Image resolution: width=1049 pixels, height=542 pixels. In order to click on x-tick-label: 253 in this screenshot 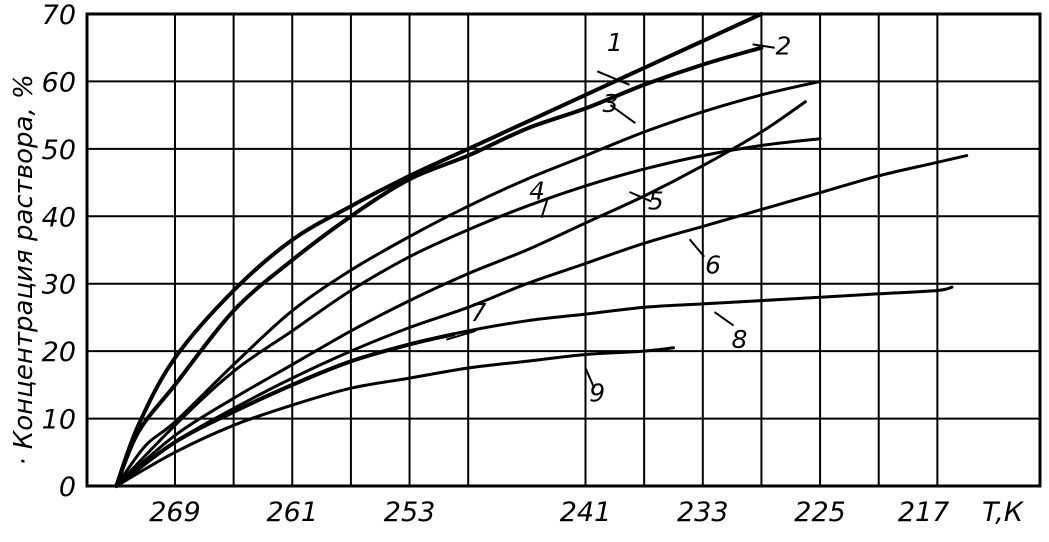, I will do `click(410, 512)`.